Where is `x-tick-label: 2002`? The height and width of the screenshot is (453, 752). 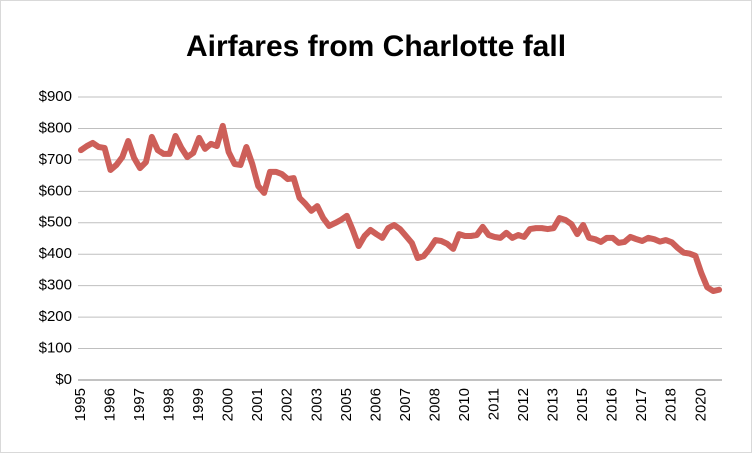 x-tick-label: 2002 is located at coordinates (287, 404).